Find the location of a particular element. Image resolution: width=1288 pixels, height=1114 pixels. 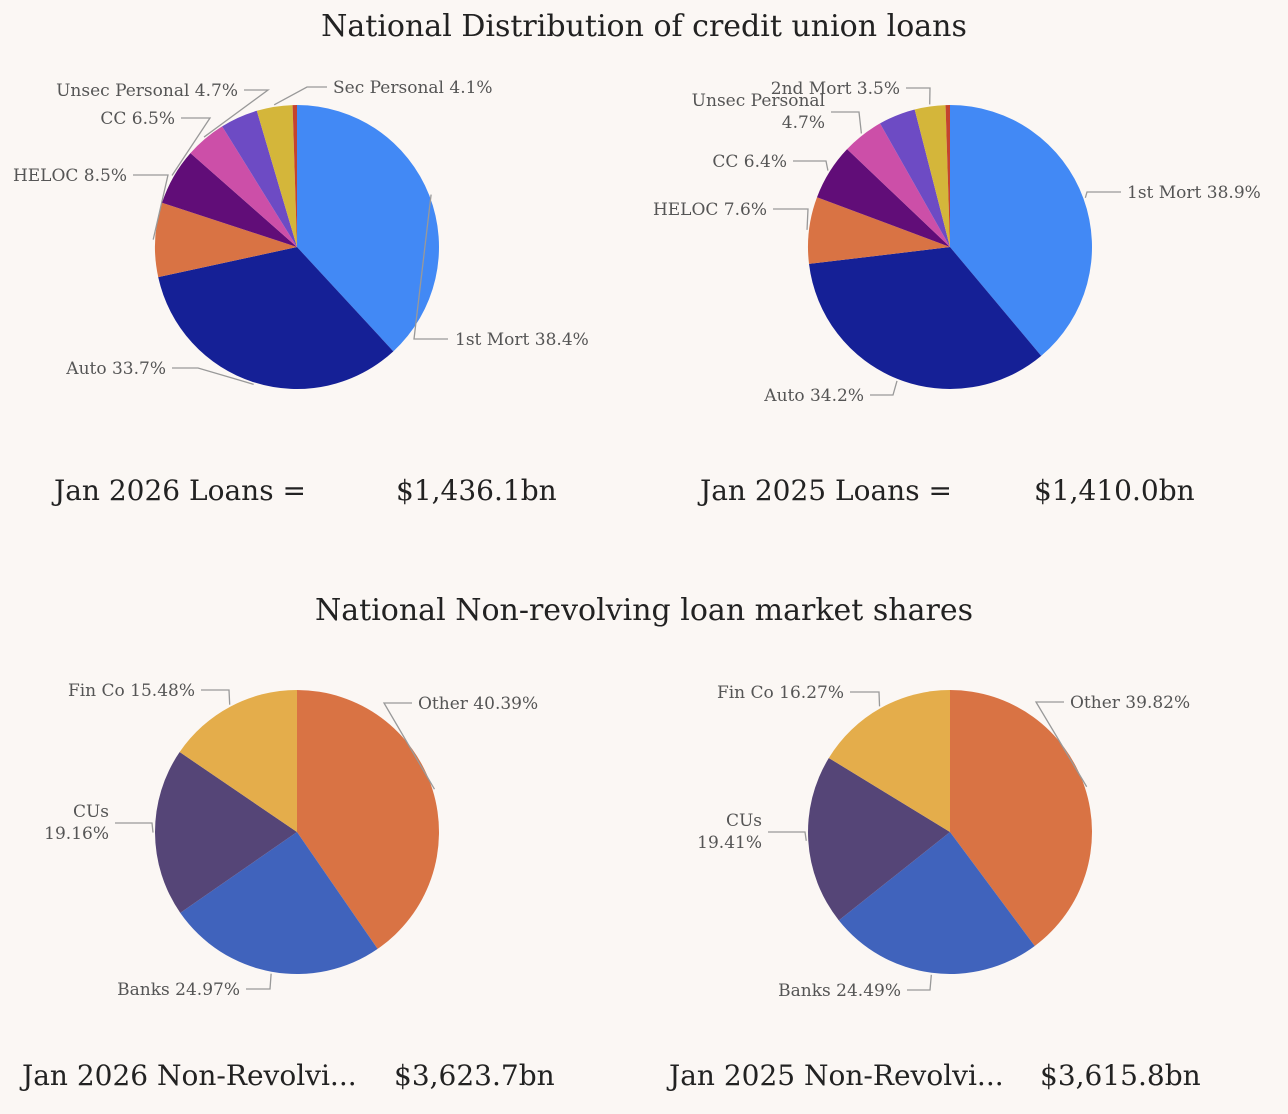

slice-label-banks-jan-2026-market-share: Banks 24.97% is located at coordinates (178, 990).